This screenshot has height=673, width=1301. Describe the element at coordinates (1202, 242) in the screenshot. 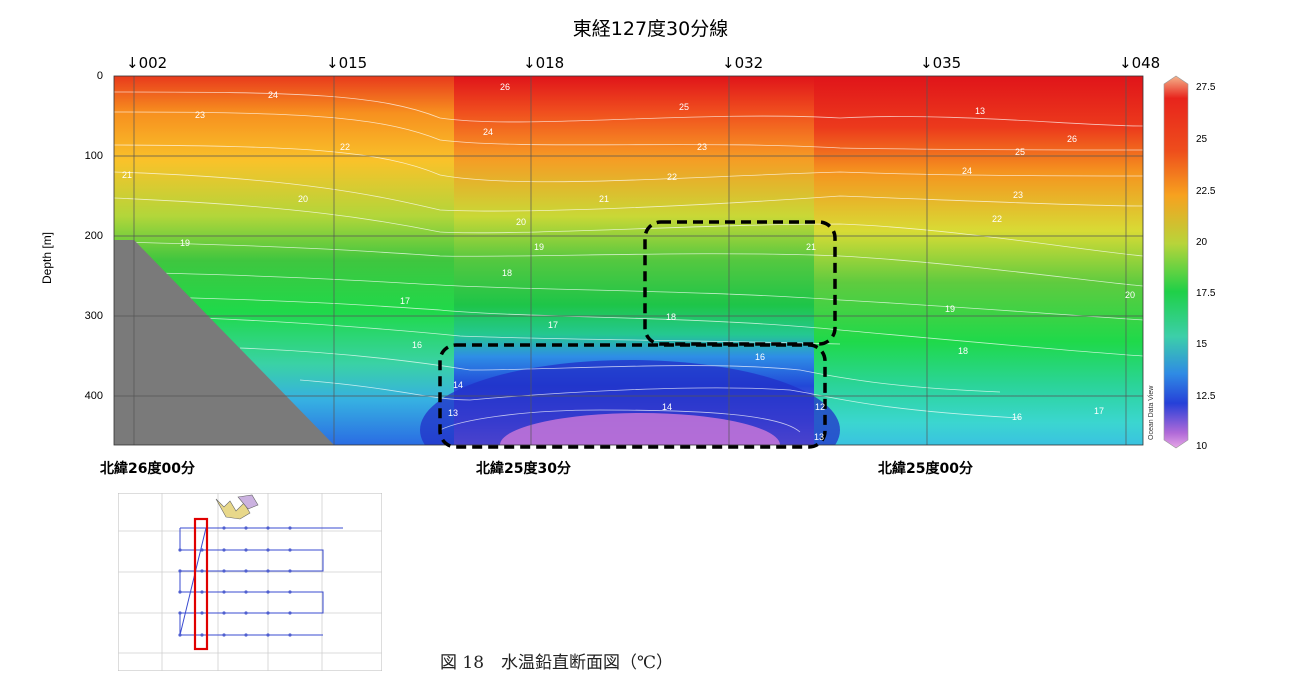

I see `colorbar-tick: 20` at that location.